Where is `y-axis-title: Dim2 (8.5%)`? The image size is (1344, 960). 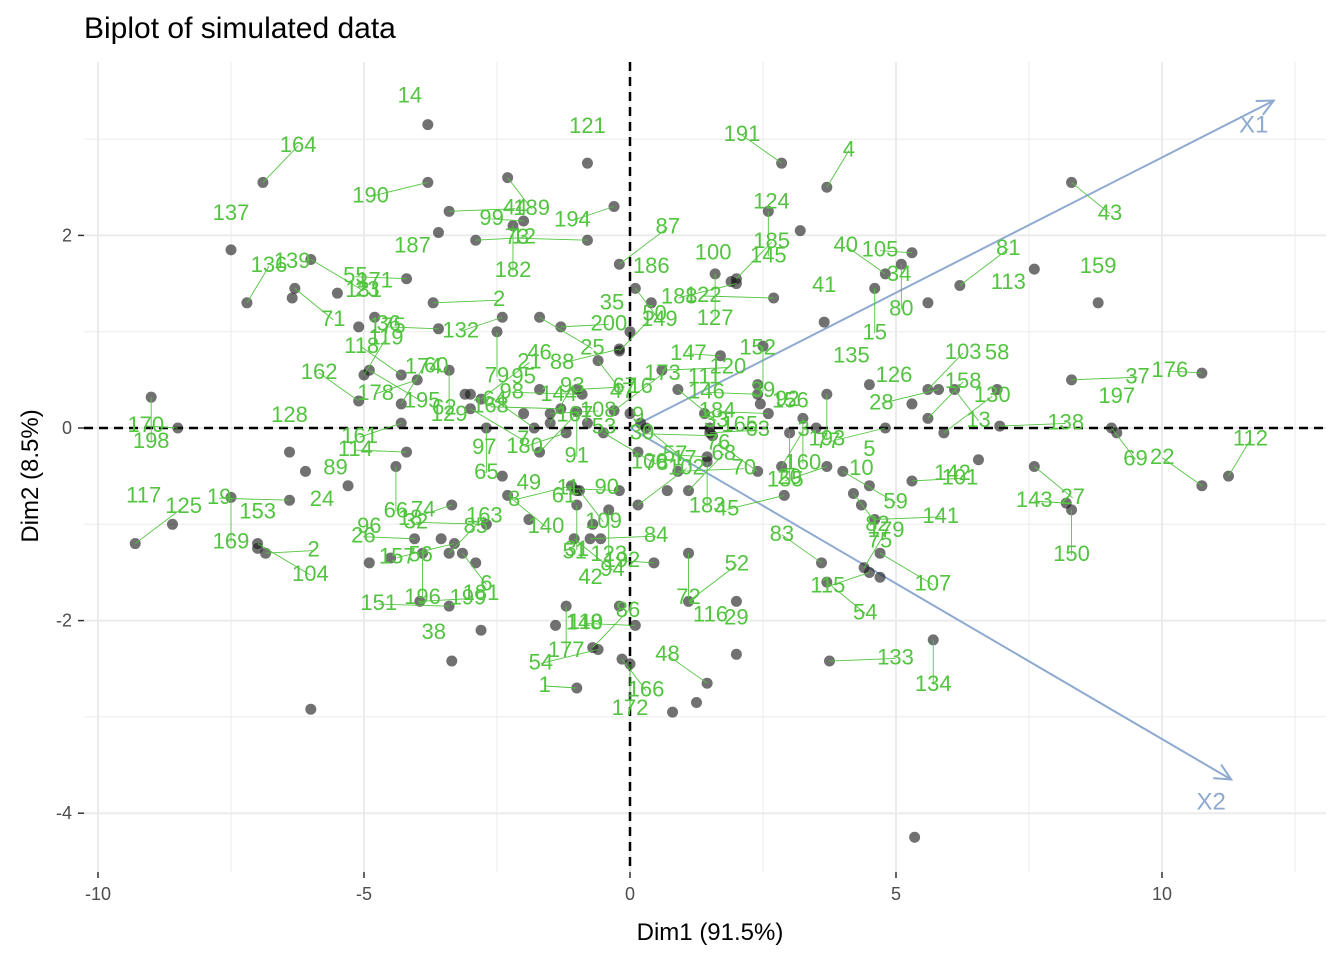
y-axis-title: Dim2 (8.5%) is located at coordinates (30, 475).